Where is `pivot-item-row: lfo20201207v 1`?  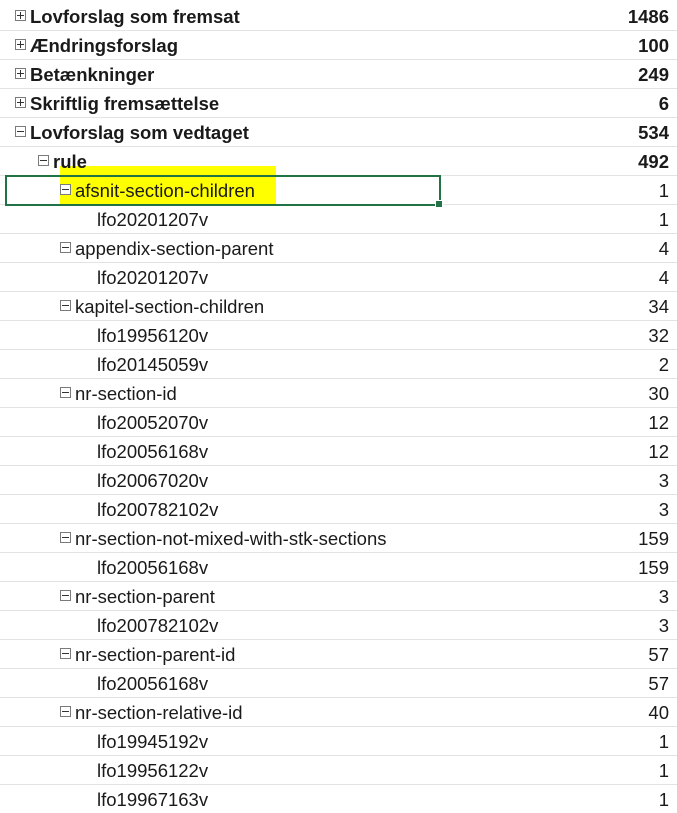
pivot-item-row: lfo20201207v 1 is located at coordinates (339, 219).